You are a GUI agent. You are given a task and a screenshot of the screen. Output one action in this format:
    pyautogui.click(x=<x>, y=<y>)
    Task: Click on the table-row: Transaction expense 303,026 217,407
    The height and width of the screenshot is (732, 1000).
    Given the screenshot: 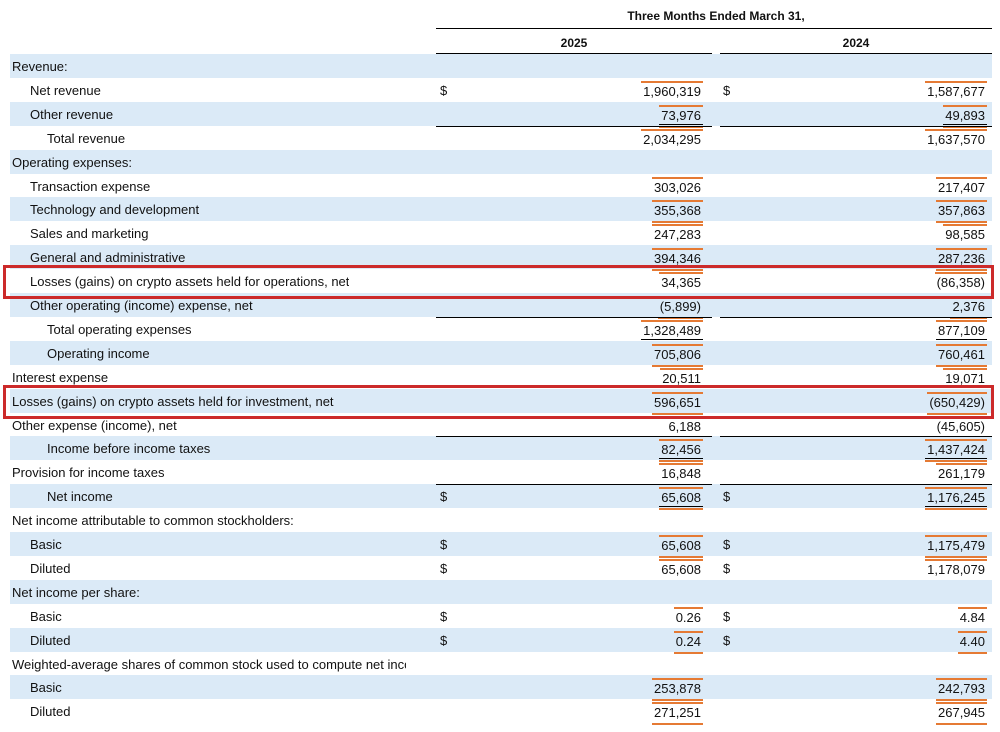 What is the action you would take?
    pyautogui.click(x=501, y=187)
    